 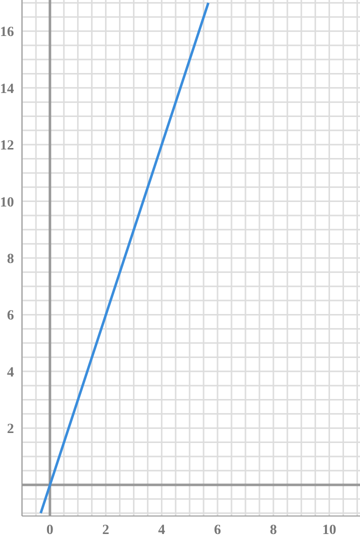 What do you see at coordinates (10, 316) in the screenshot?
I see `y-tick-label: 6` at bounding box center [10, 316].